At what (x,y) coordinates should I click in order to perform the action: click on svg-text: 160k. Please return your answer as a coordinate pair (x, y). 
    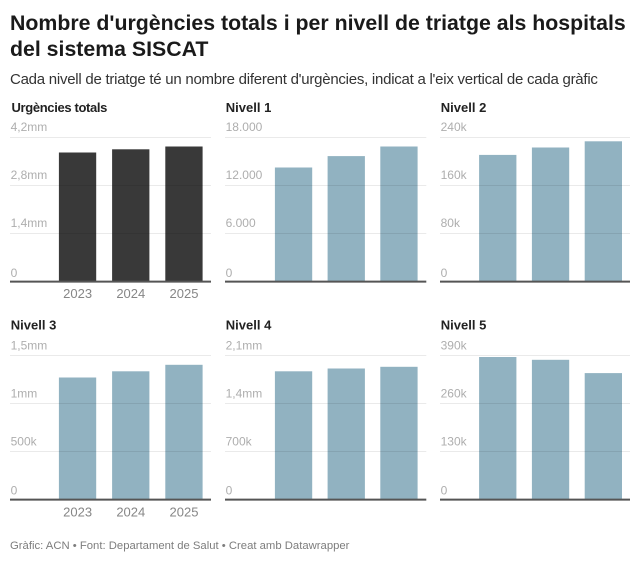
    Looking at the image, I should click on (454, 175).